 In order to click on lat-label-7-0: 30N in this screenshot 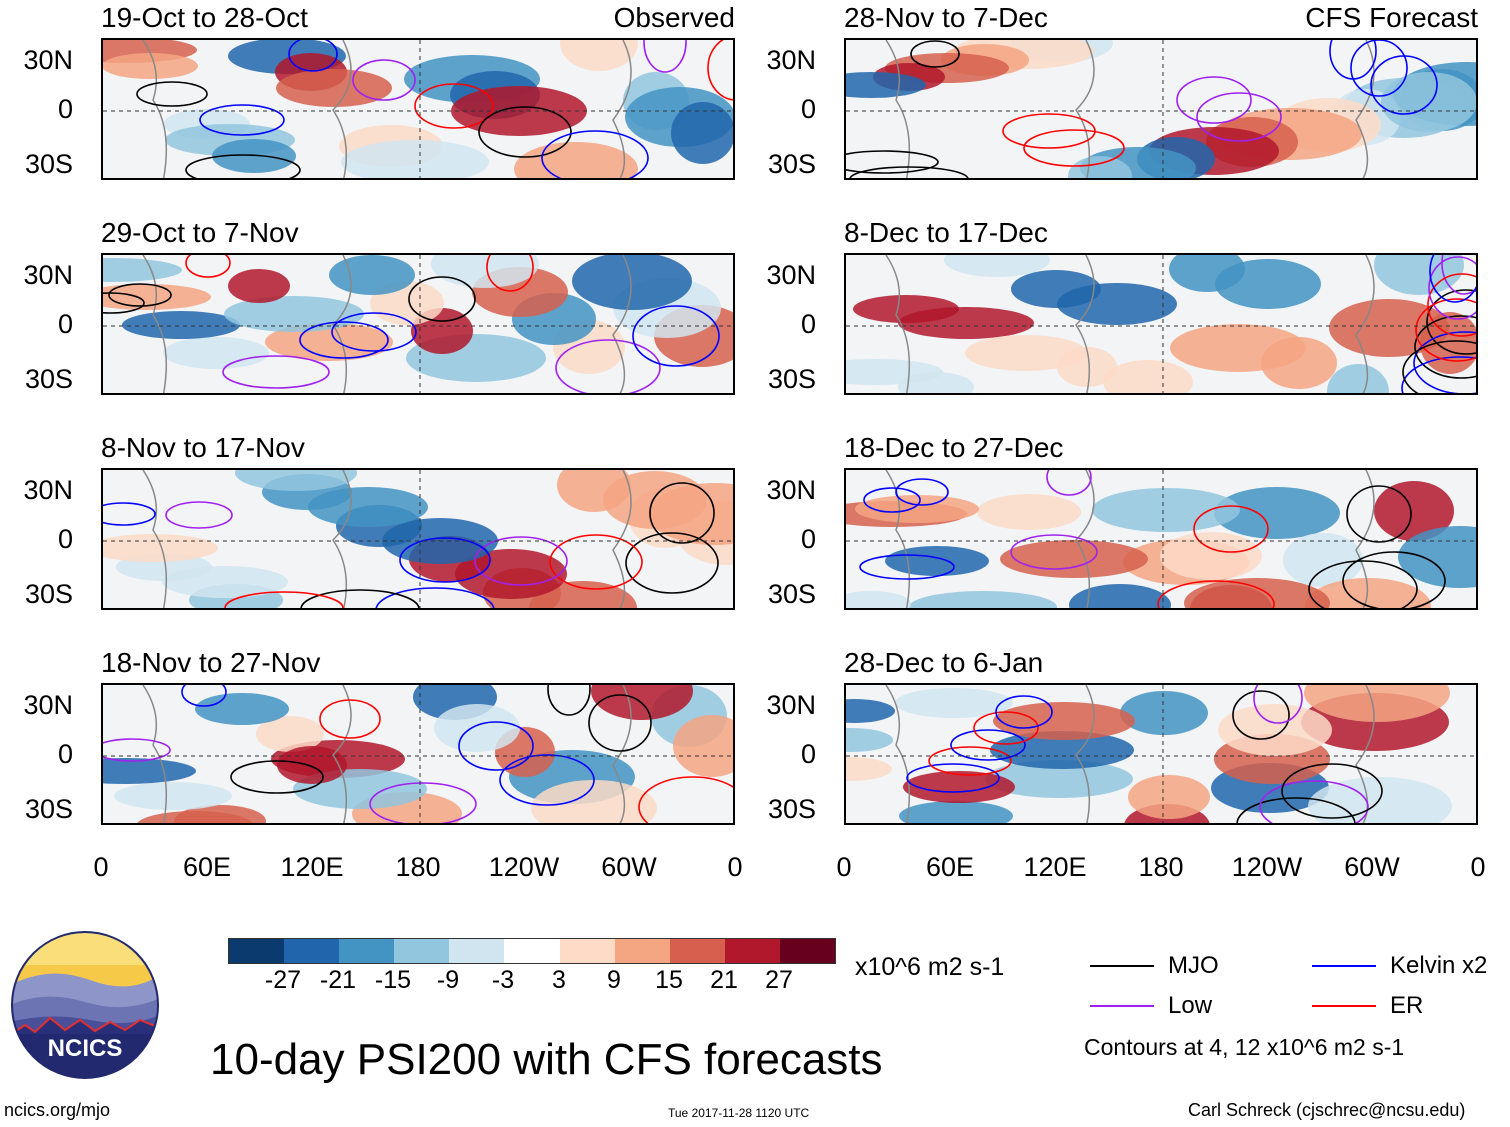, I will do `click(791, 705)`.